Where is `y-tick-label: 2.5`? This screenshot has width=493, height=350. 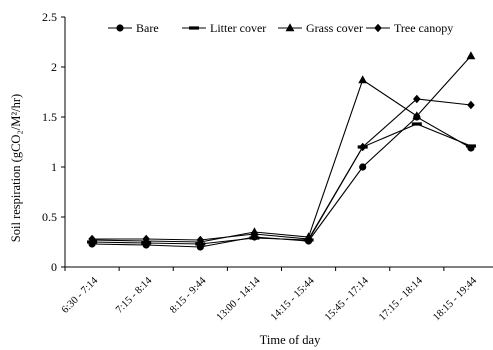 y-tick-label: 2.5 is located at coordinates (49, 17).